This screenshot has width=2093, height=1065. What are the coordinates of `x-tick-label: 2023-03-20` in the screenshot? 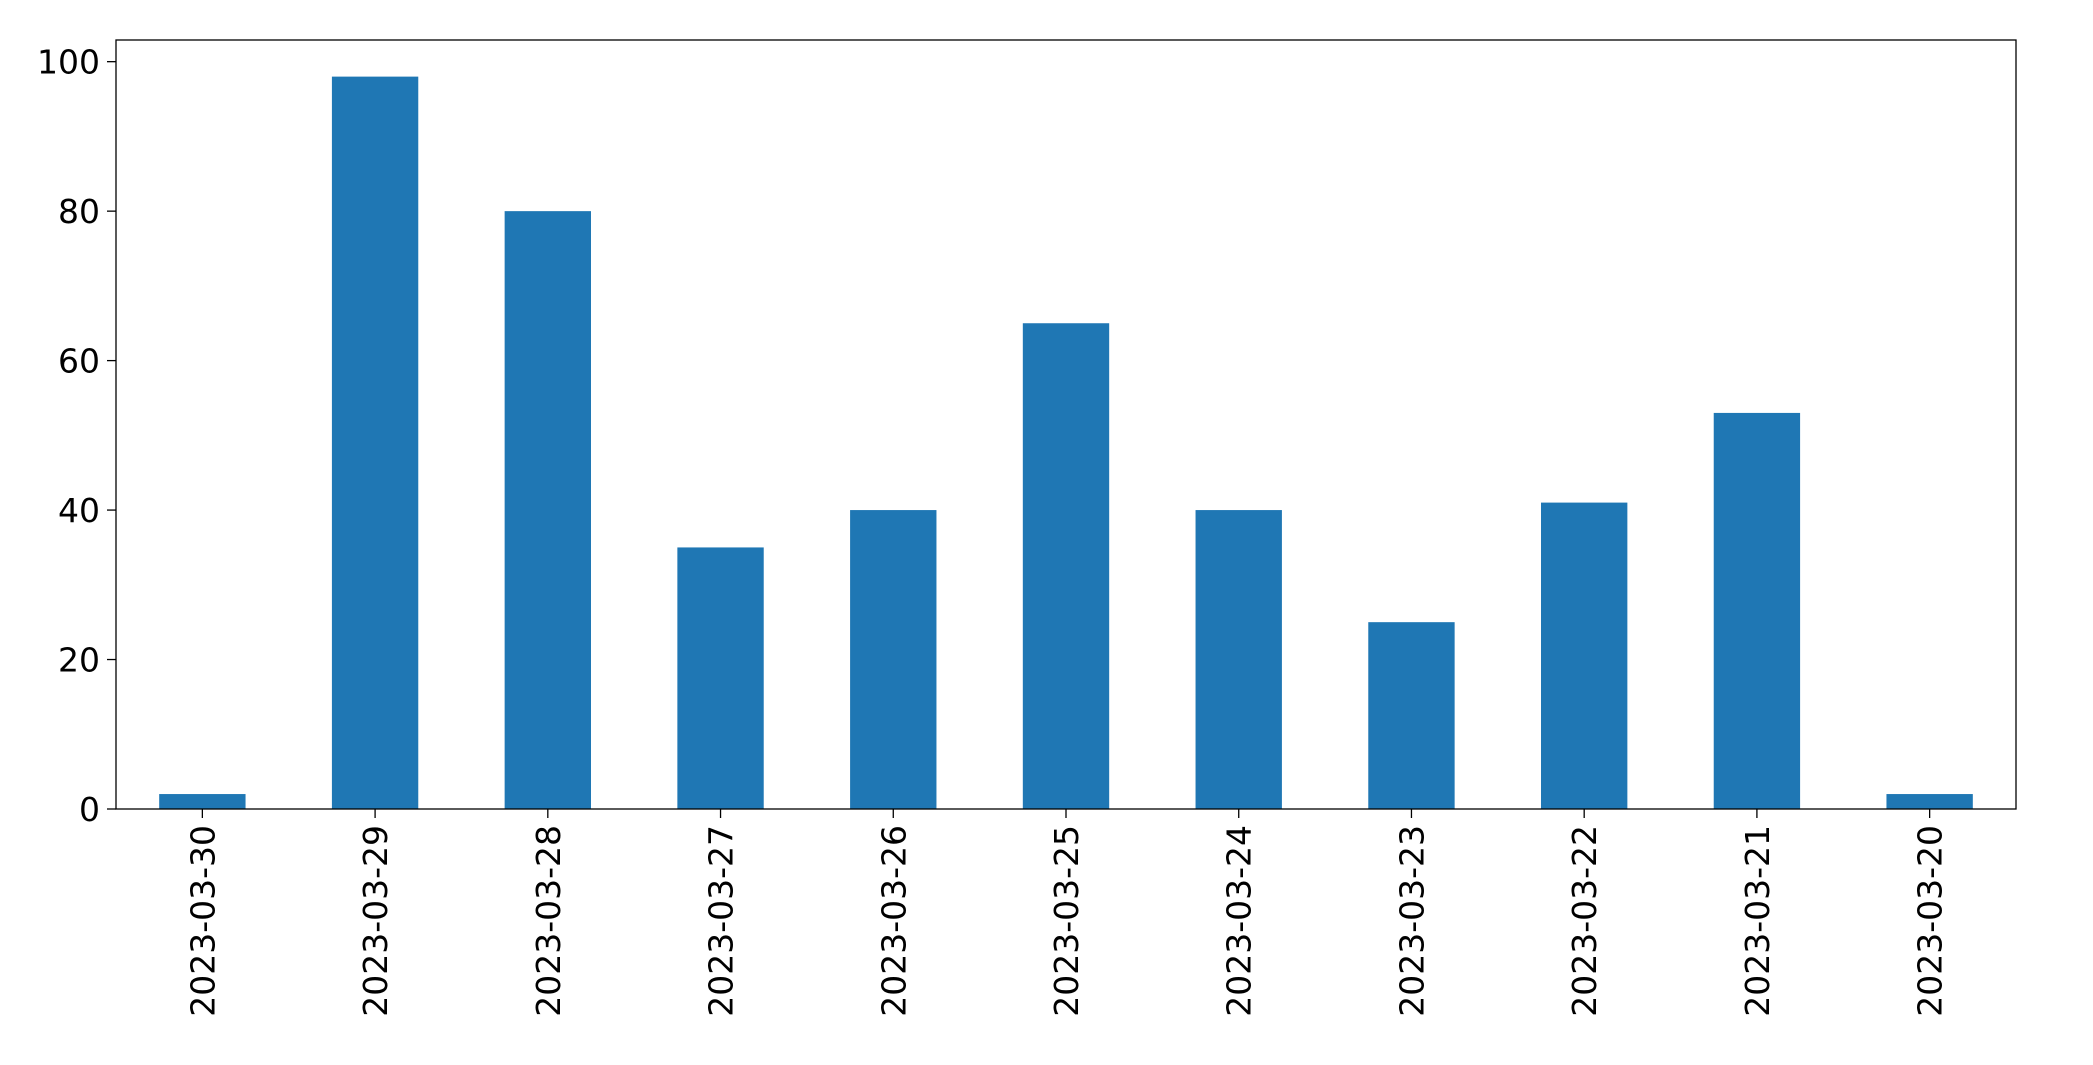 It's located at (1930, 921).